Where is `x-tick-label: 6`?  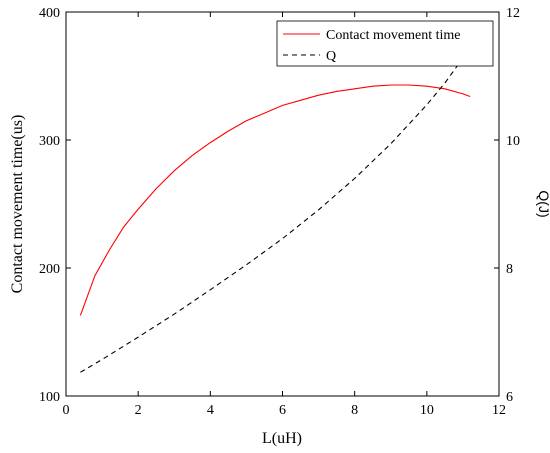 x-tick-label: 6 is located at coordinates (282, 410).